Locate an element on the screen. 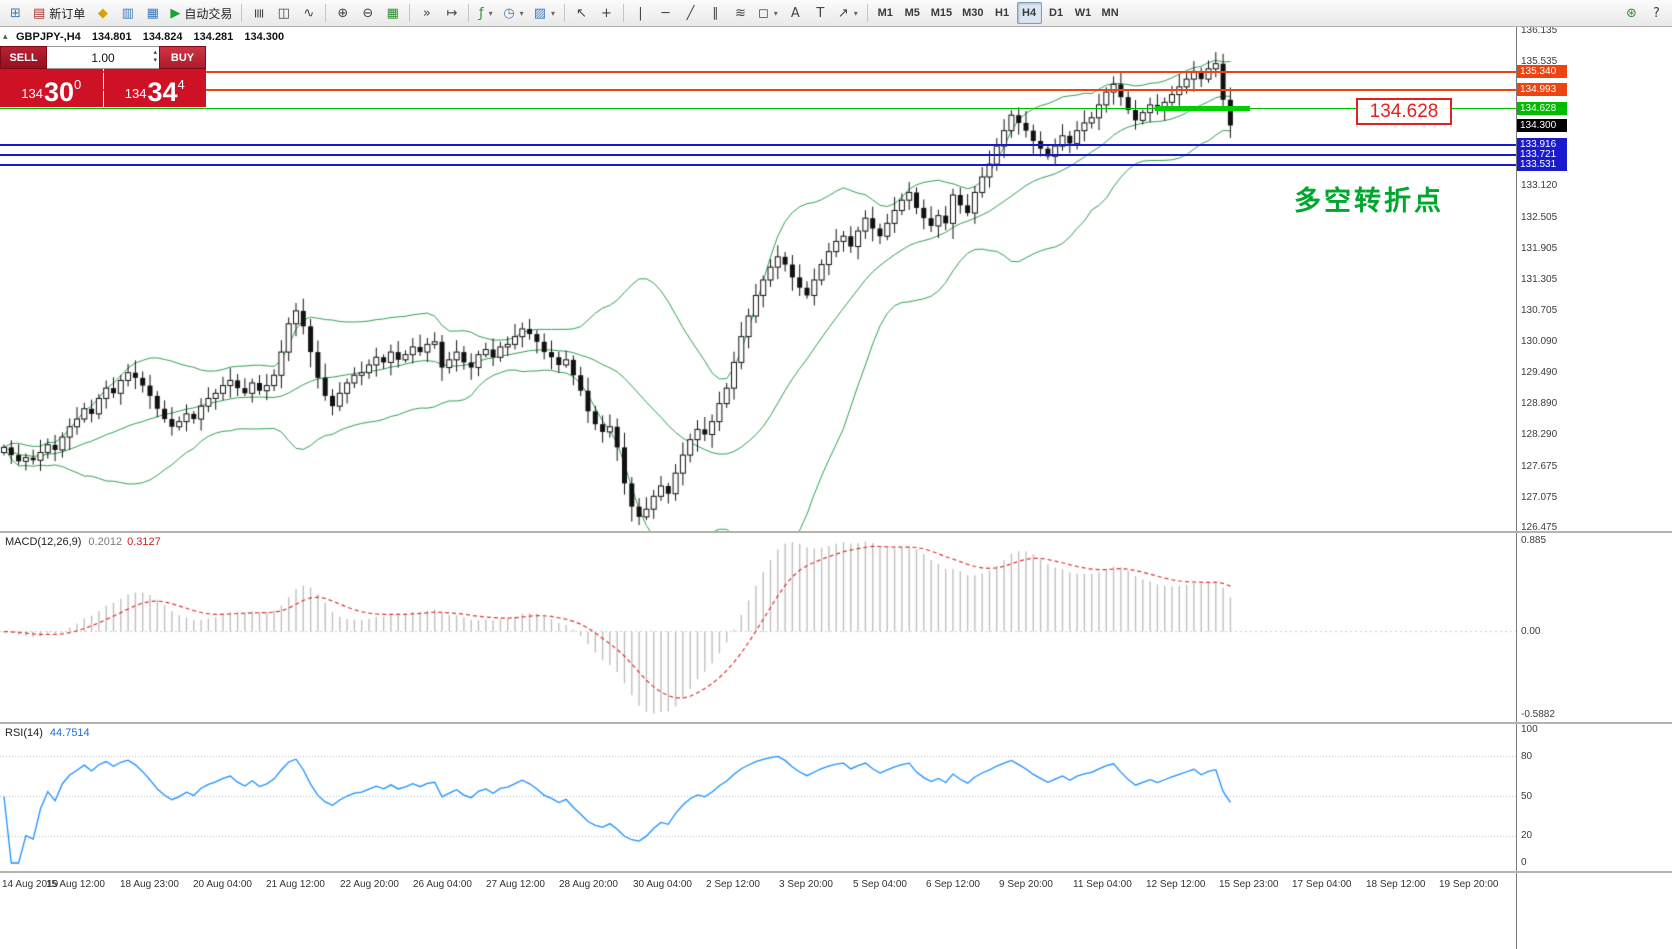  shapes-button: ◻ ▾ is located at coordinates (768, 13).